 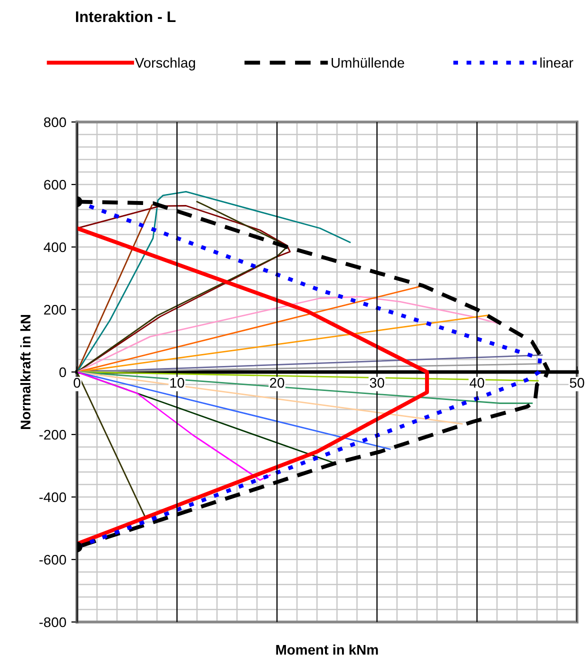 What do you see at coordinates (55, 185) in the screenshot?
I see `y-tick-label: 600` at bounding box center [55, 185].